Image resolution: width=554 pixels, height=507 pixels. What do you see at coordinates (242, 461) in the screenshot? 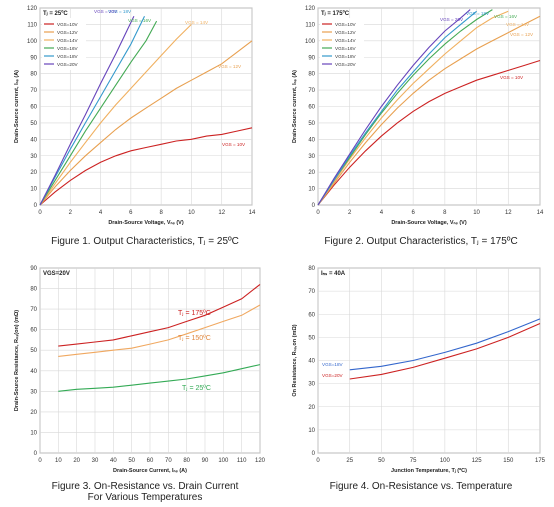
I see `x-tick-label: 110` at bounding box center [242, 461].